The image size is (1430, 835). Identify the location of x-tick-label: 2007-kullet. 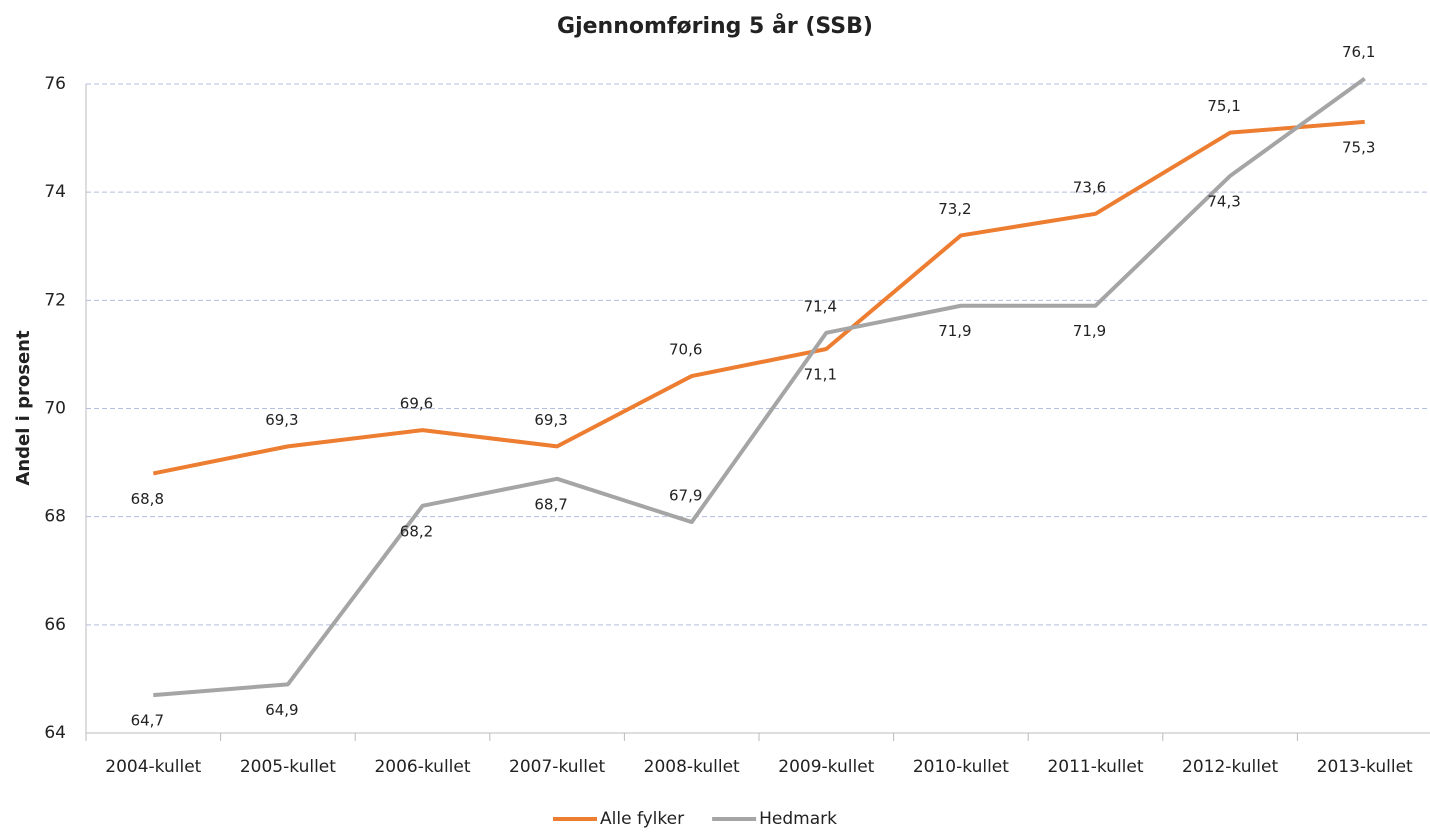
(557, 767).